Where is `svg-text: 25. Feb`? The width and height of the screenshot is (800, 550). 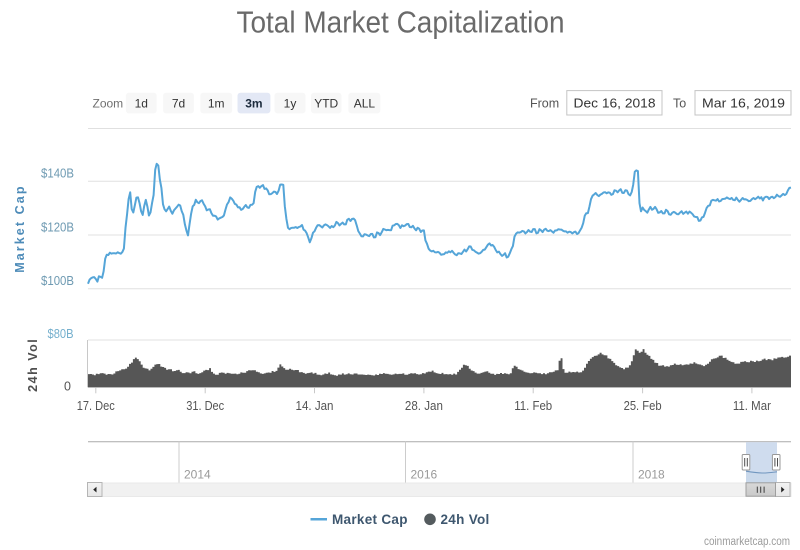 svg-text: 25. Feb is located at coordinates (643, 406).